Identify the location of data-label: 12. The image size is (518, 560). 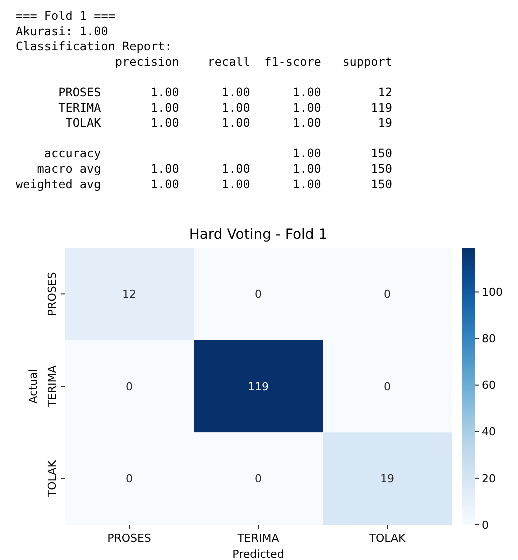
(129, 295).